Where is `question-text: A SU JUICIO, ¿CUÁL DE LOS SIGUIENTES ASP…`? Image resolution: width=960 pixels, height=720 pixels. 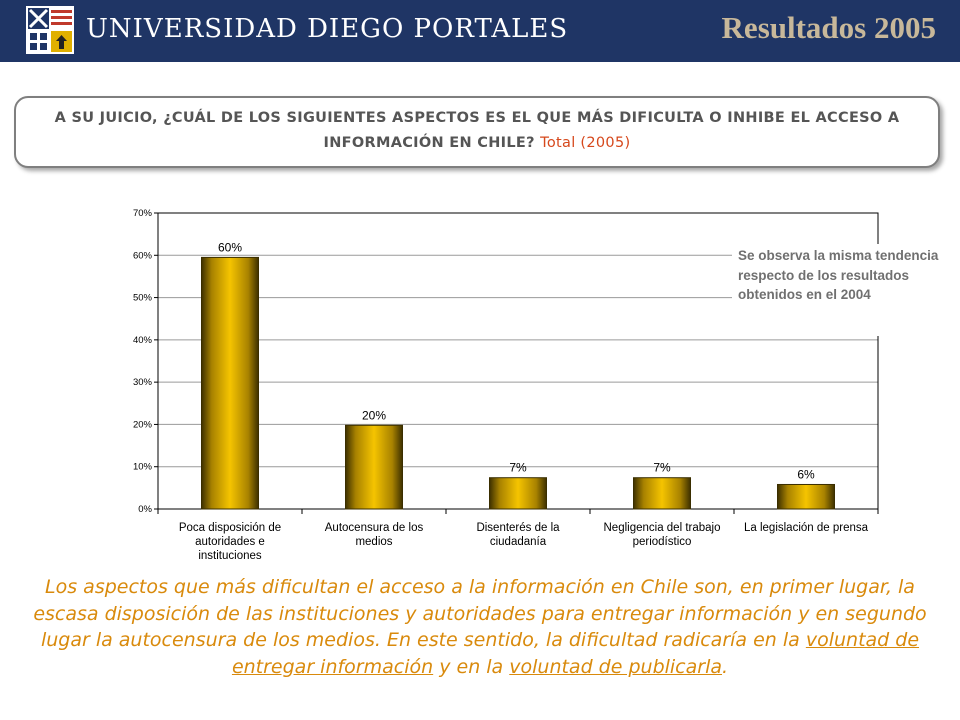
question-text: A SU JUICIO, ¿CUÁL DE LOS SIGUIENTES ASP… is located at coordinates (477, 131).